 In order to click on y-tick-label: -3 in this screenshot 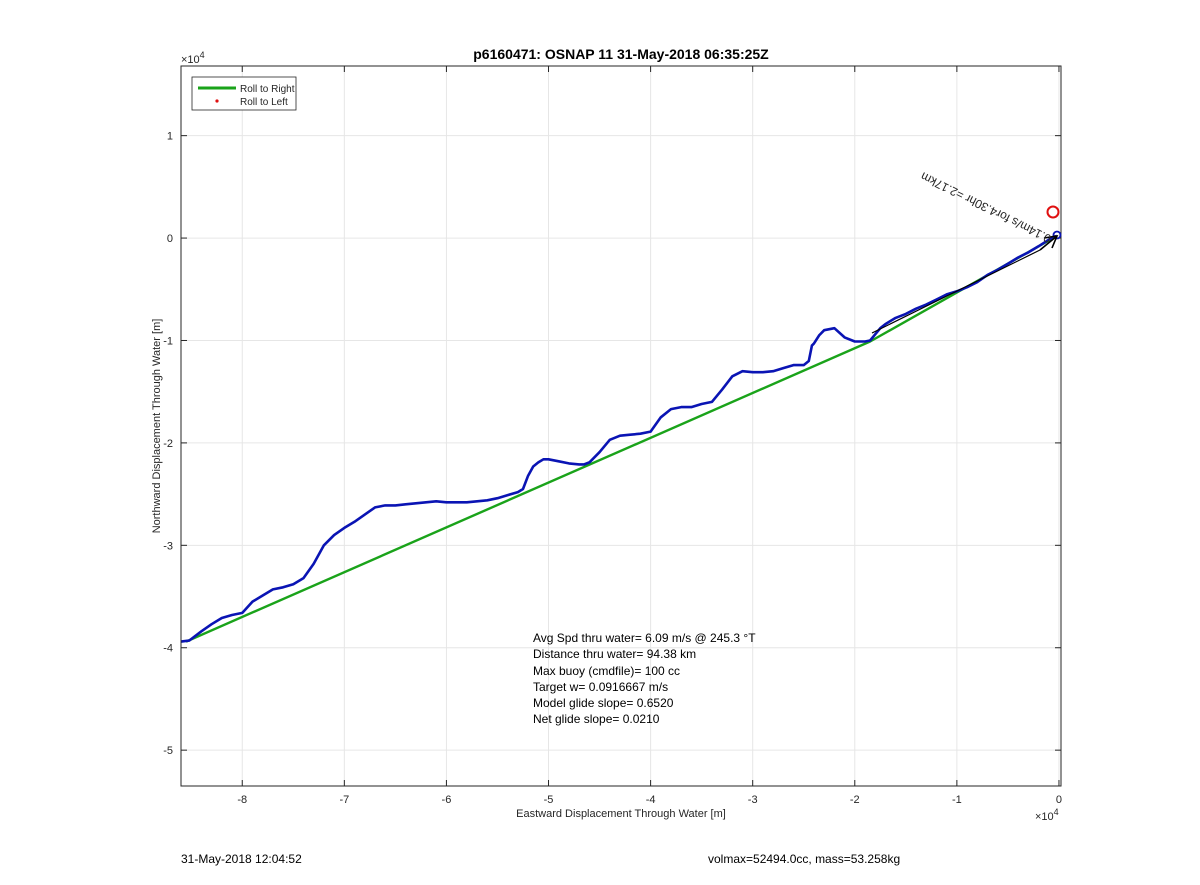, I will do `click(168, 546)`.